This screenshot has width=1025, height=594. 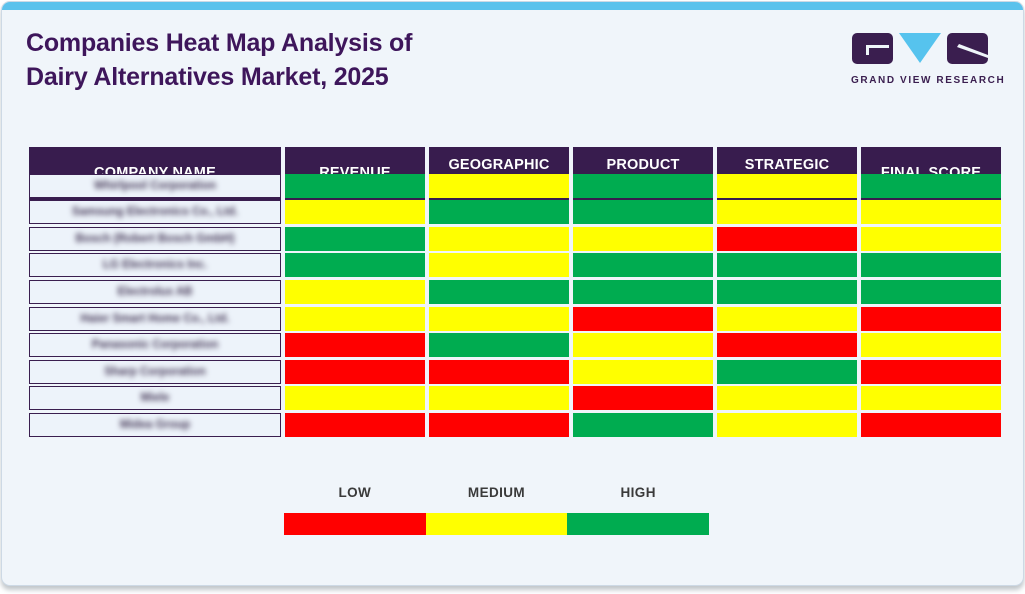 I want to click on page-title-line2: Dairy Alternatives Market, 2025, so click(x=207, y=77).